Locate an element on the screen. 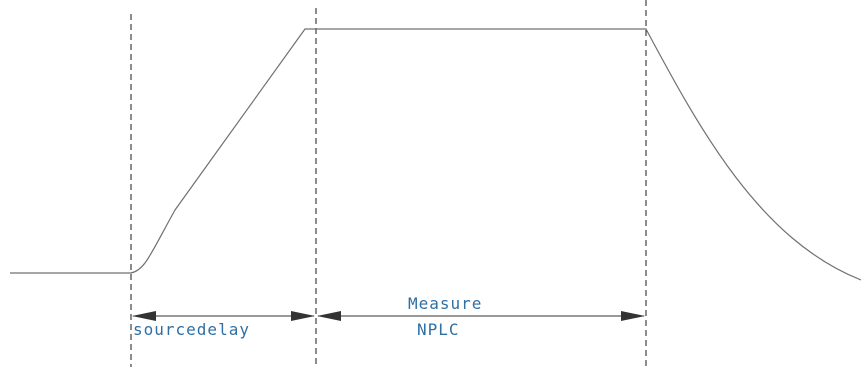  measure-label: Measure is located at coordinates (445, 303).